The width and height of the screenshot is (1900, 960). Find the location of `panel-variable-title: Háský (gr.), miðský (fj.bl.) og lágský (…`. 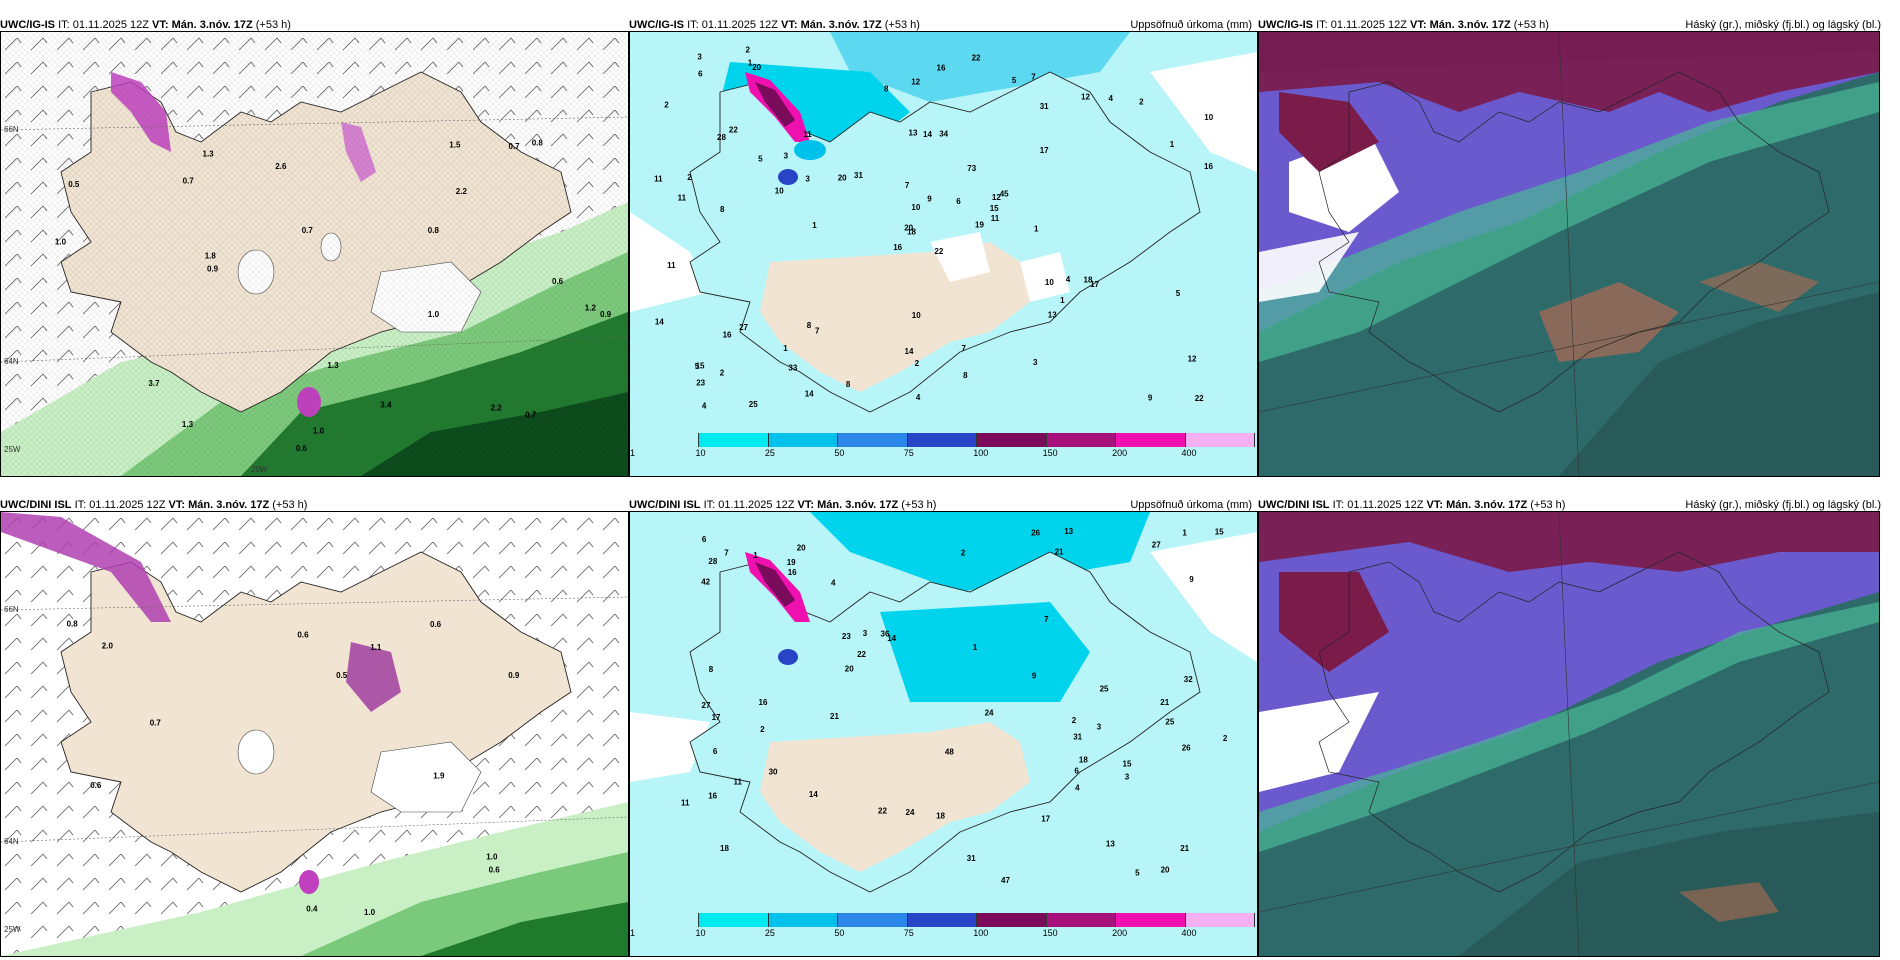

panel-variable-title: Háský (gr.), miðský (fj.bl.) og lágský (… is located at coordinates (1783, 25).